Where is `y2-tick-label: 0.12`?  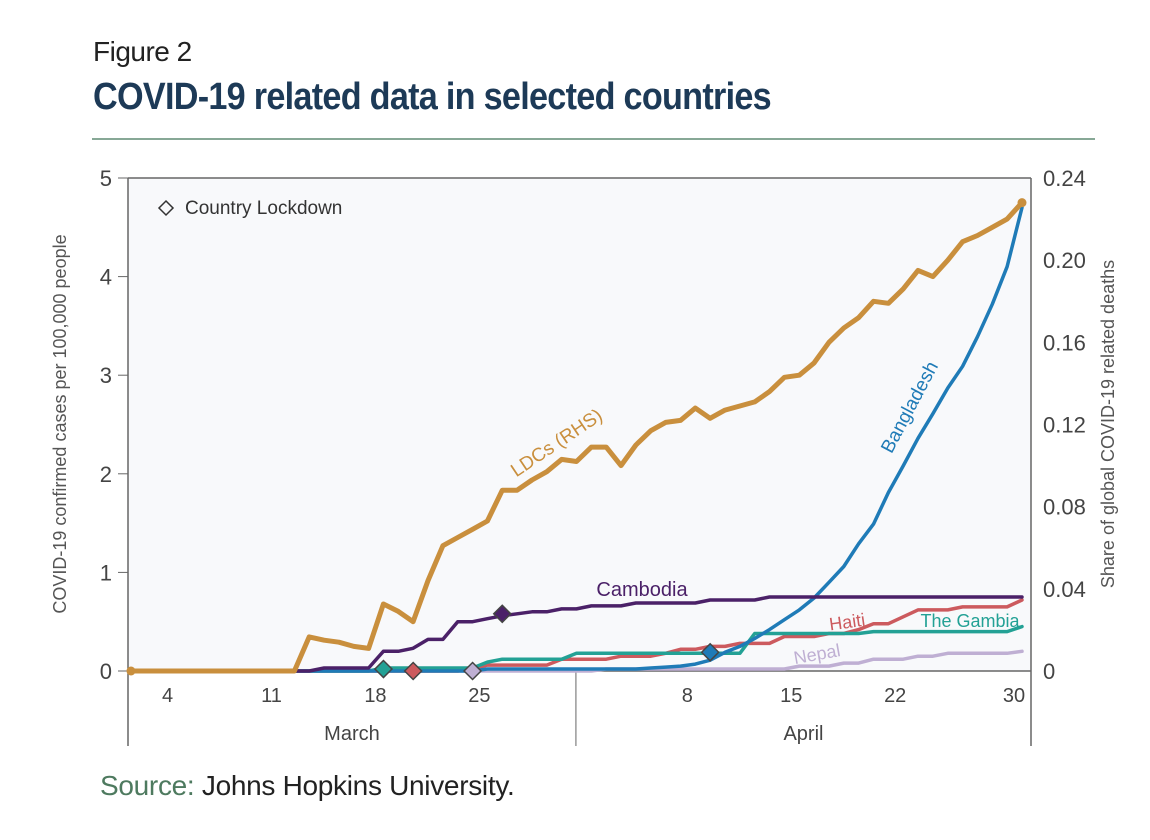
y2-tick-label: 0.12 is located at coordinates (1064, 425).